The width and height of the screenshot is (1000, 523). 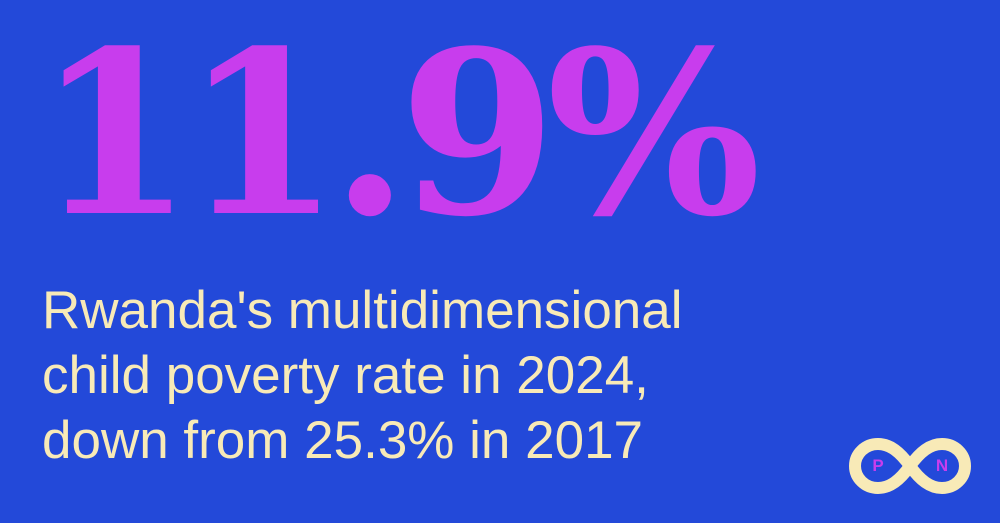 I want to click on caption-line-3: down from 25.3% in 2017, so click(x=343, y=440).